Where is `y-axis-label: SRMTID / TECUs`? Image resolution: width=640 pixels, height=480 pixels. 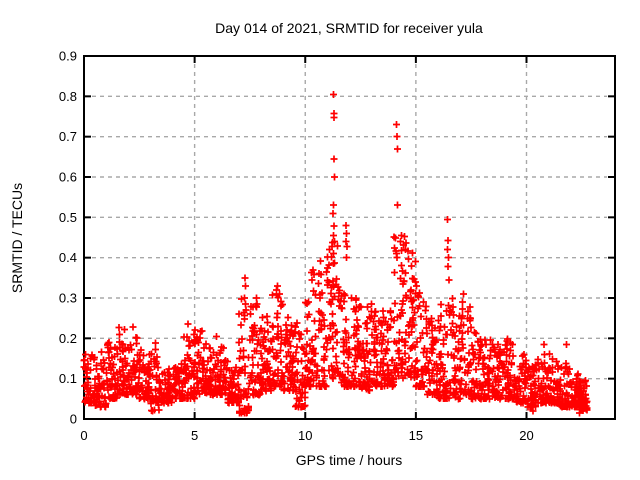 y-axis-label: SRMTID / TECUs is located at coordinates (17, 238).